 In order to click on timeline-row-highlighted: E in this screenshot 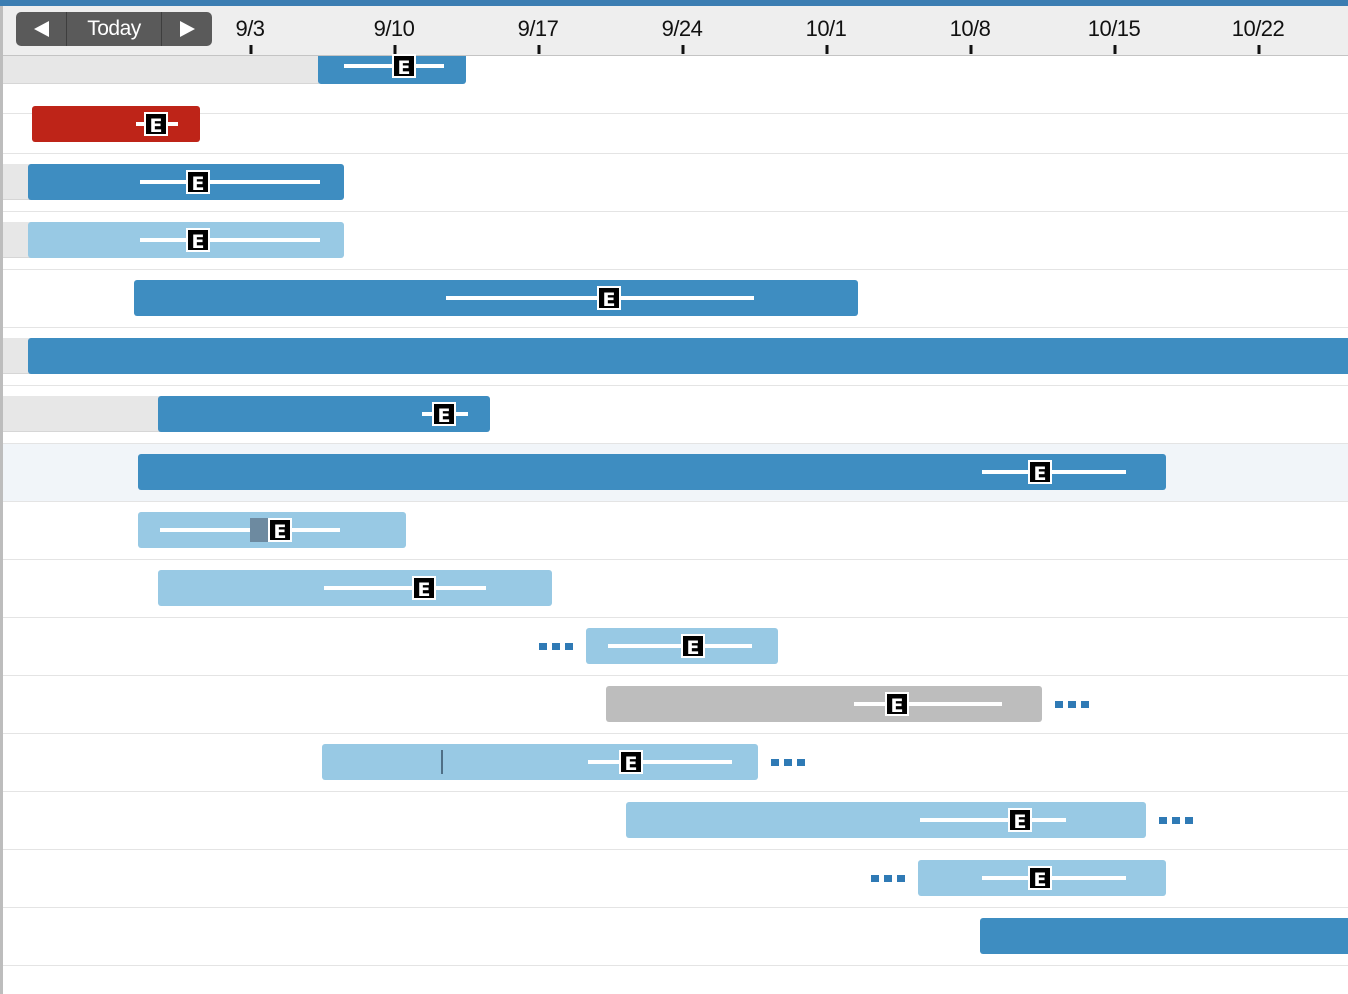, I will do `click(675, 473)`.